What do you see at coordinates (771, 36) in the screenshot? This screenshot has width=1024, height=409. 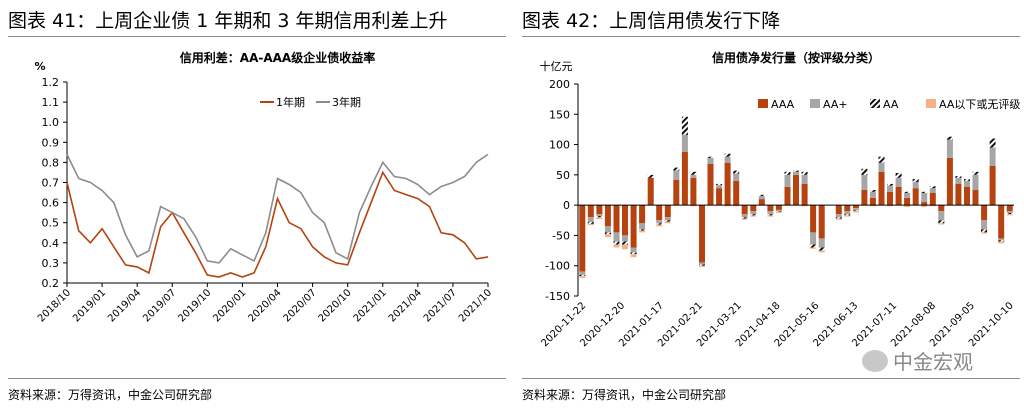 I see `right-title-rule` at bounding box center [771, 36].